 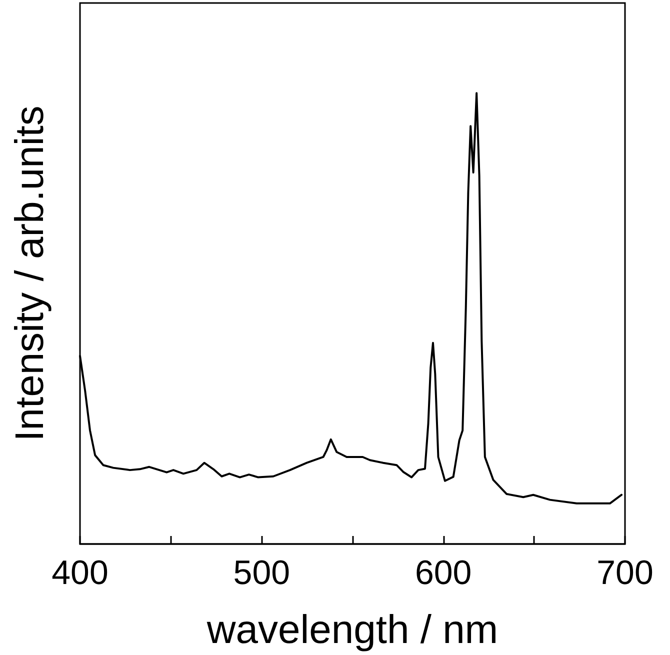 What do you see at coordinates (443, 573) in the screenshot?
I see `x-tick-label: 600` at bounding box center [443, 573].